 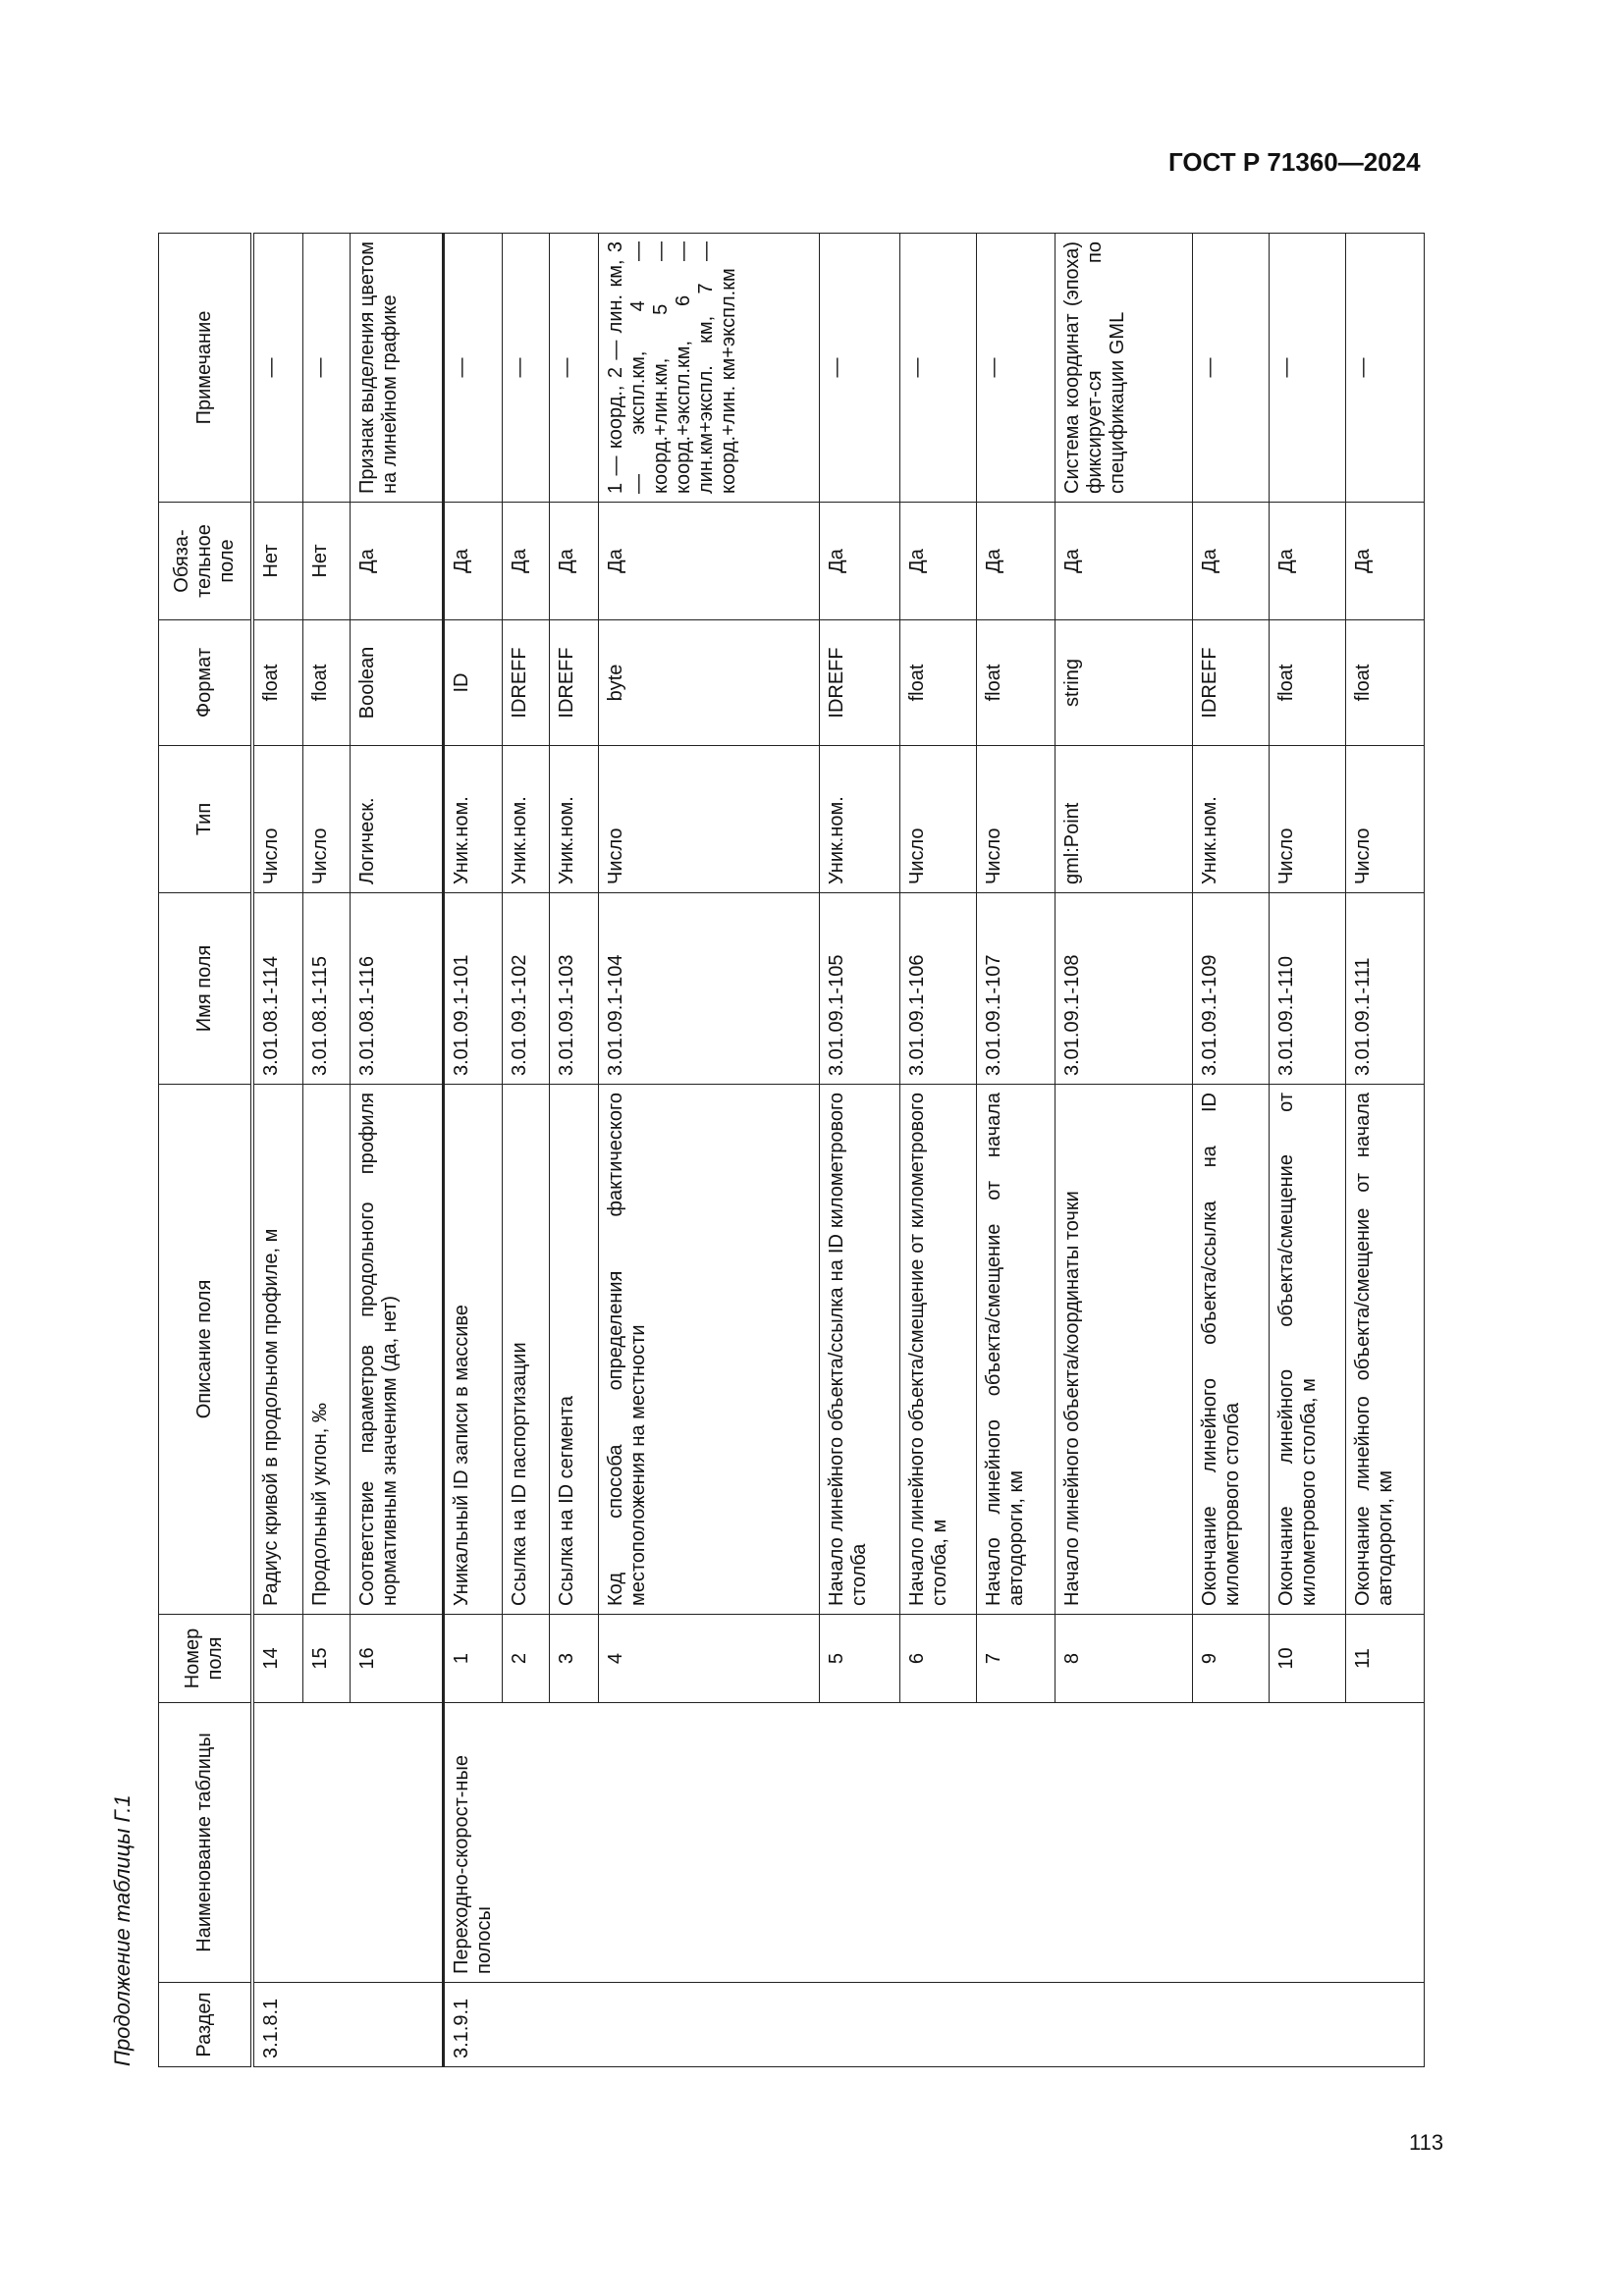 What do you see at coordinates (1124, 1658) in the screenshot?
I see `field-number-cell: 8` at bounding box center [1124, 1658].